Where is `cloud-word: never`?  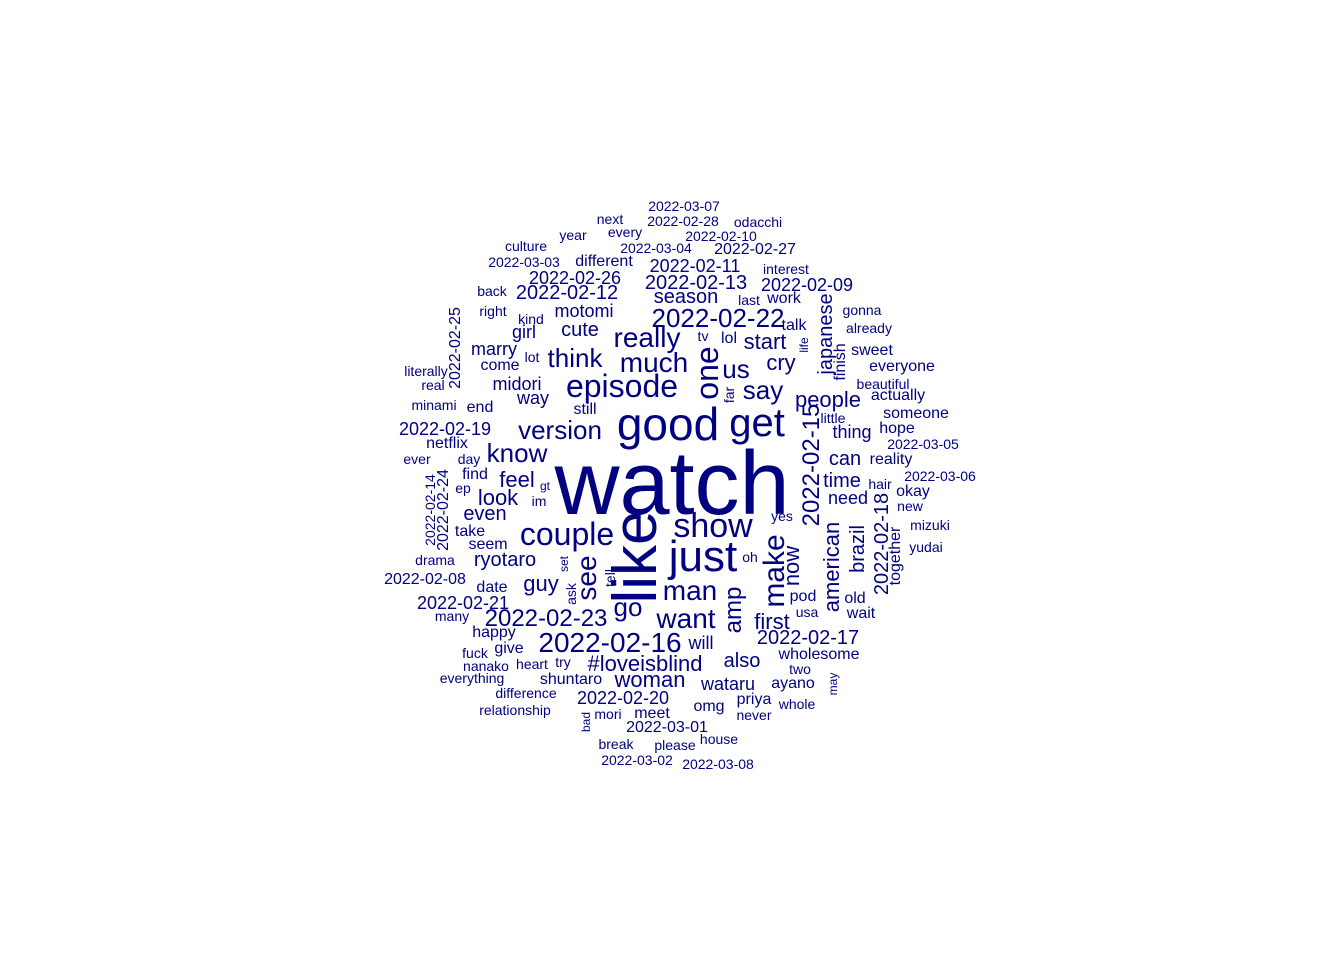 cloud-word: never is located at coordinates (754, 715).